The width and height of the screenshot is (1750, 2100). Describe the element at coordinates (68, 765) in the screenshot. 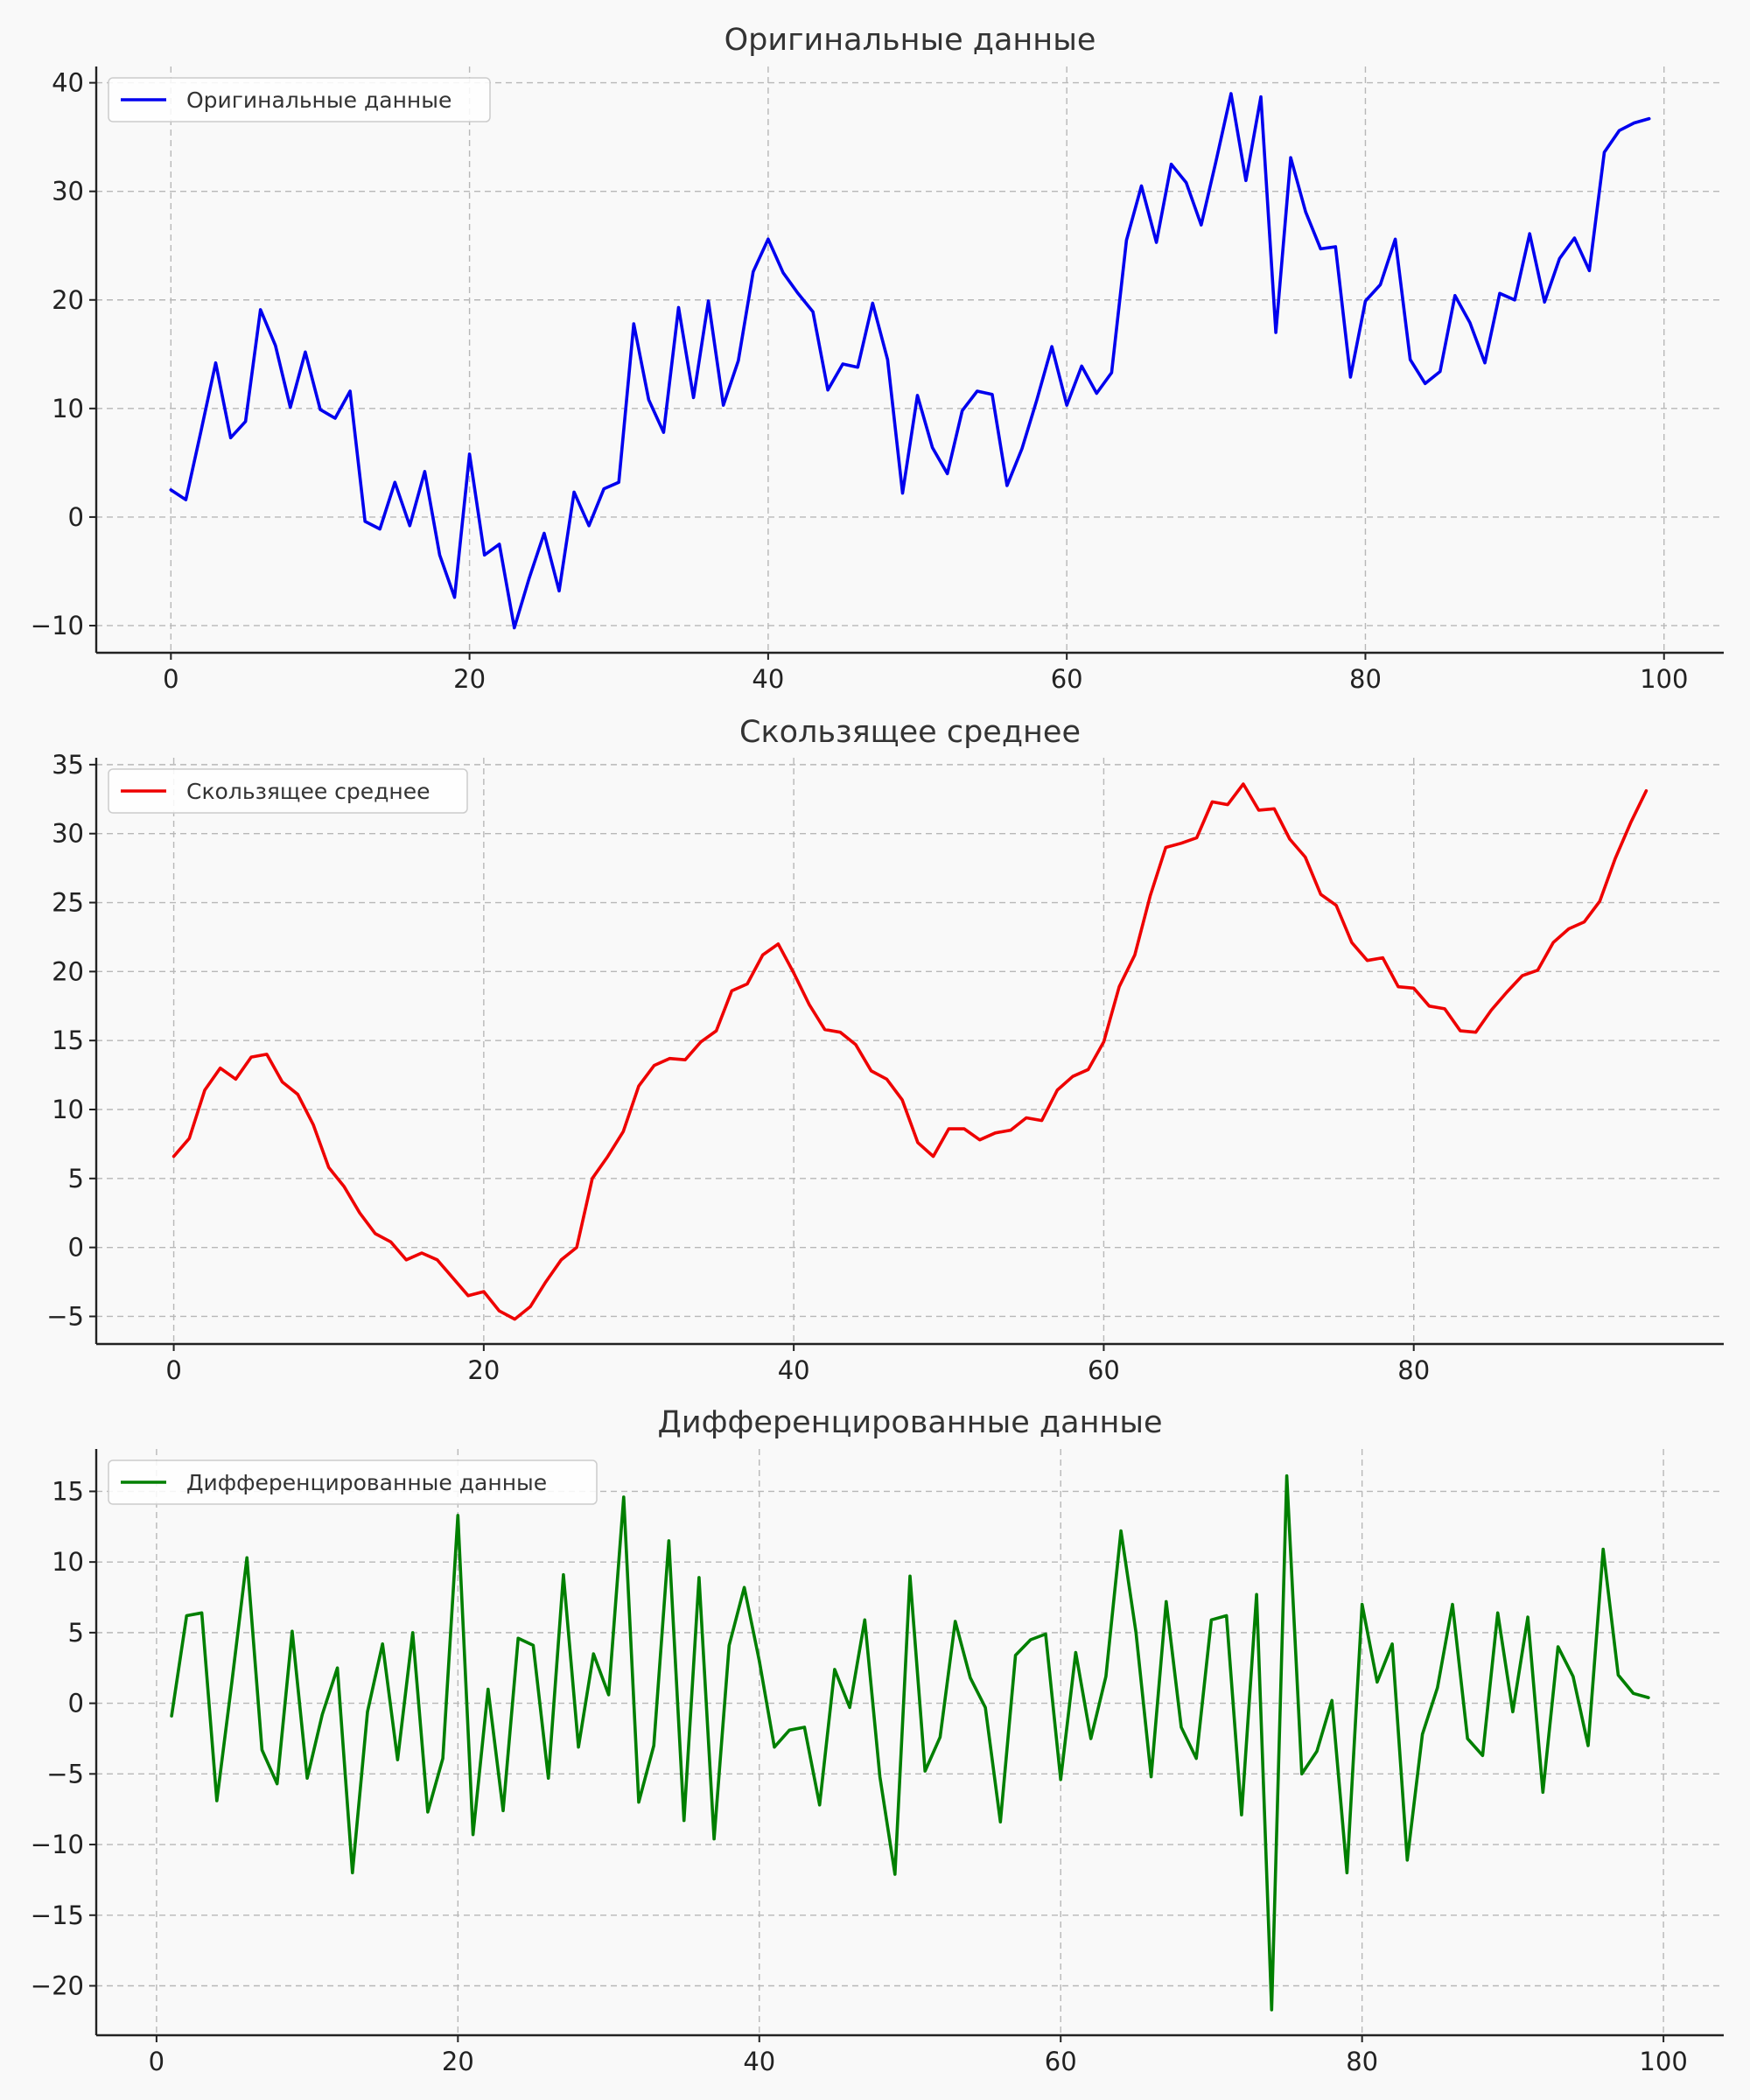

I see `y-tick-label: 35` at that location.